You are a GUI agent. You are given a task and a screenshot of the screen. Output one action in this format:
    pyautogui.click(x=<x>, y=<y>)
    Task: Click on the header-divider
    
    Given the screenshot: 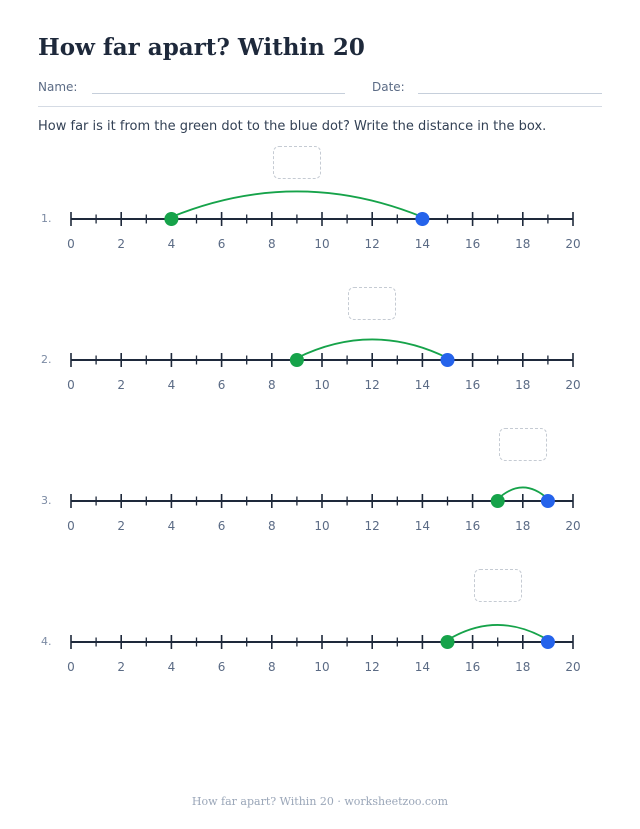 What is the action you would take?
    pyautogui.click(x=320, y=106)
    